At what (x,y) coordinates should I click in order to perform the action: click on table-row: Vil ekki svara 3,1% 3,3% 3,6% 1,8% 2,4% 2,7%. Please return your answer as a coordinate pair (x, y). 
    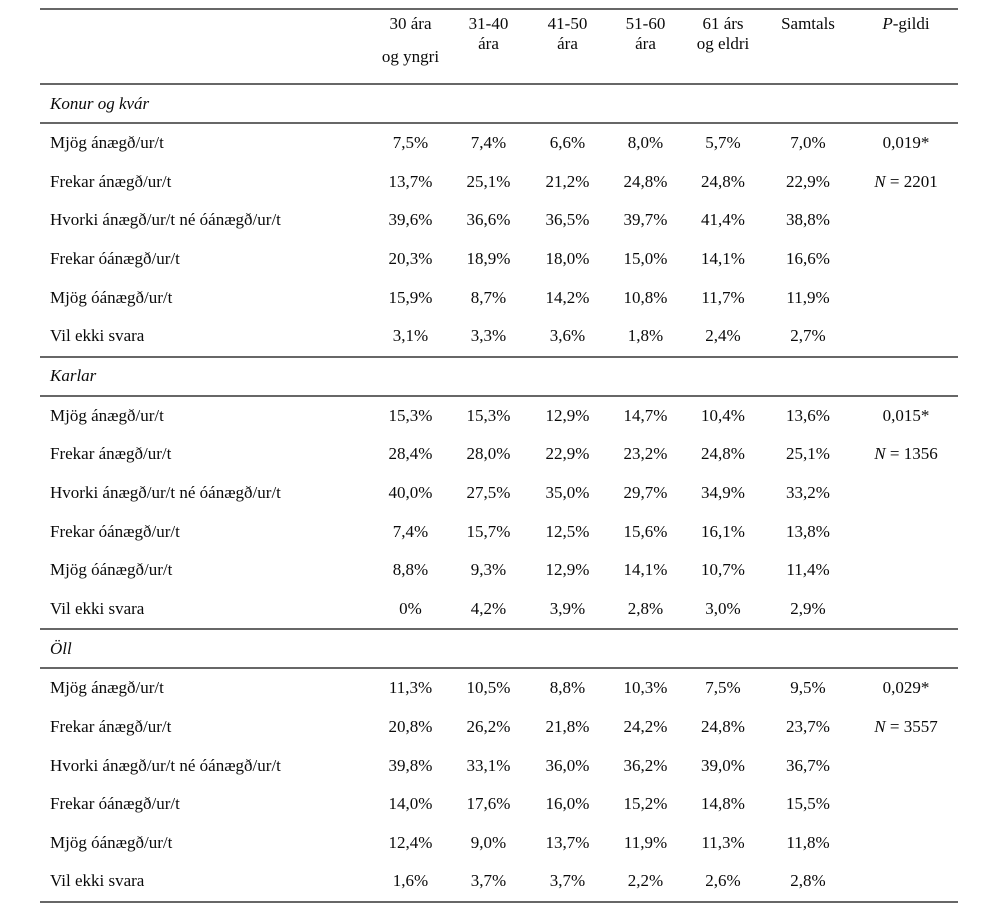
    Looking at the image, I should click on (499, 336).